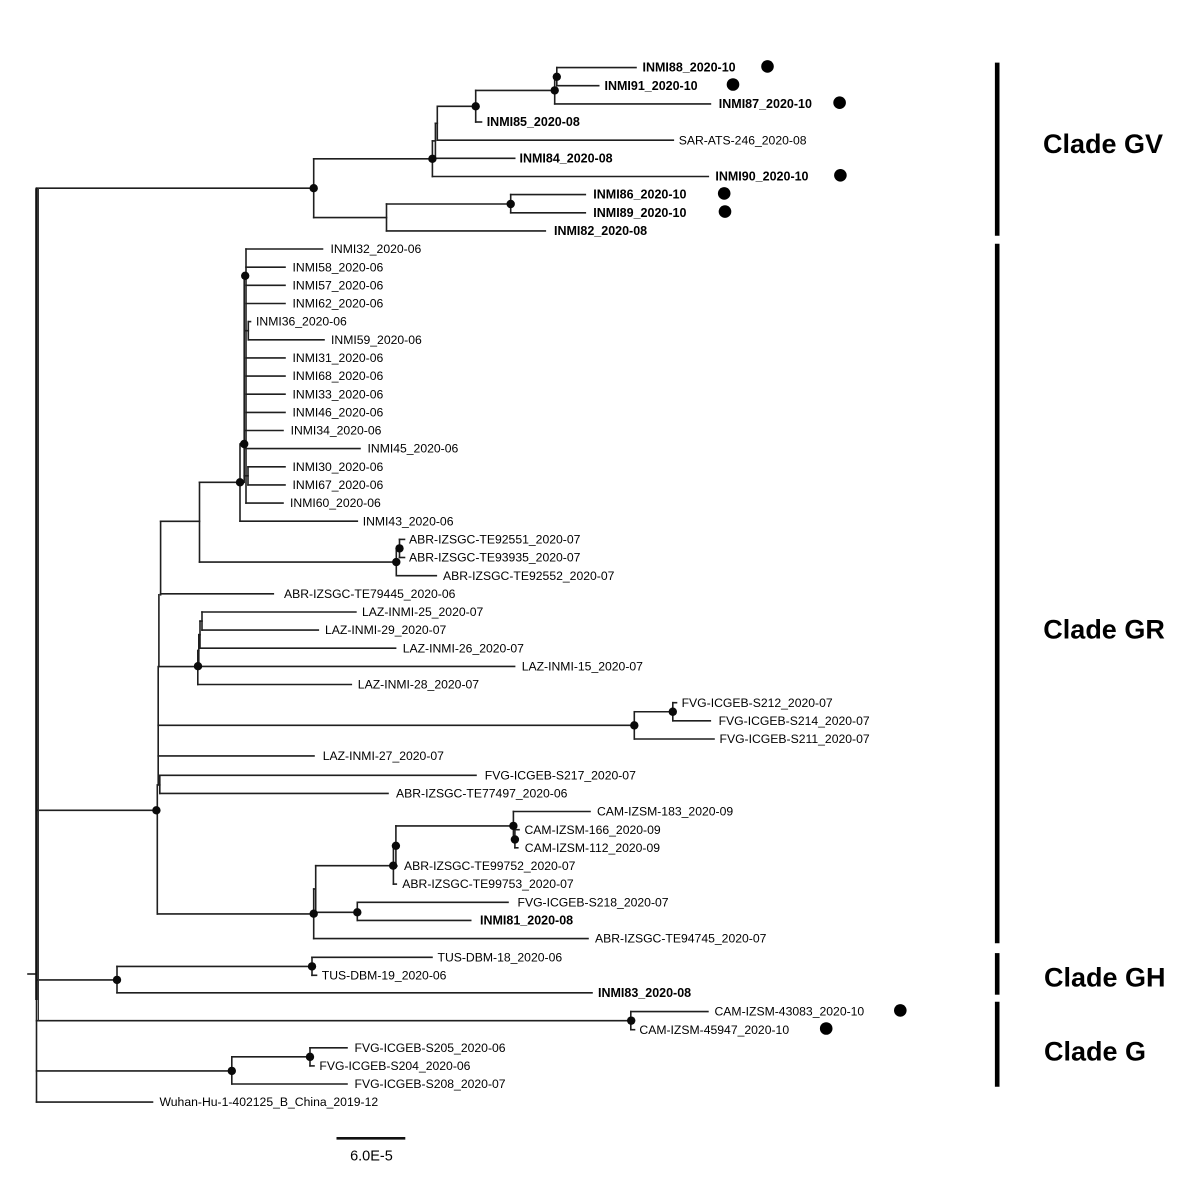 The width and height of the screenshot is (1200, 1200). Describe the element at coordinates (376, 249) in the screenshot. I see `svg-text: INMI32_2020-06` at that location.